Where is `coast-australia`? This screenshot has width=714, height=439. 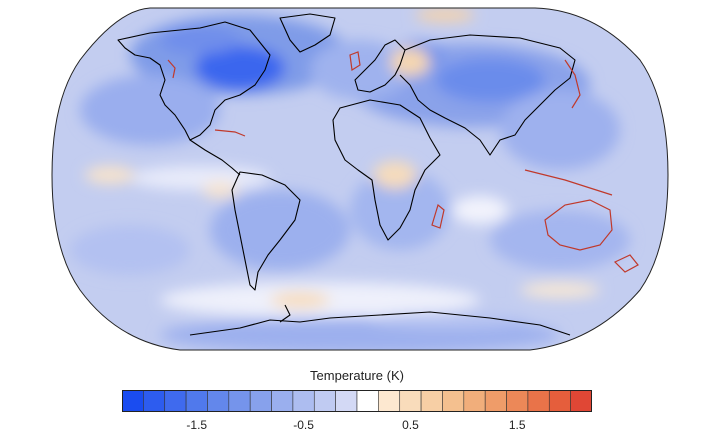
coast-australia is located at coordinates (578, 225).